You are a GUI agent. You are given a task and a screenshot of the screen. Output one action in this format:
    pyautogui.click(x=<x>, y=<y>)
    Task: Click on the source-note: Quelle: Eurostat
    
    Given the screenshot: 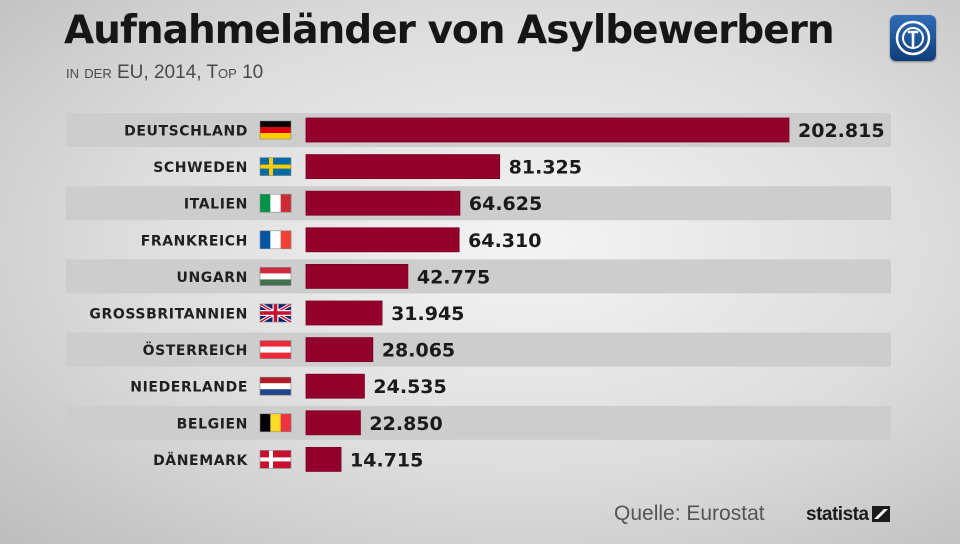 What is the action you would take?
    pyautogui.click(x=689, y=513)
    